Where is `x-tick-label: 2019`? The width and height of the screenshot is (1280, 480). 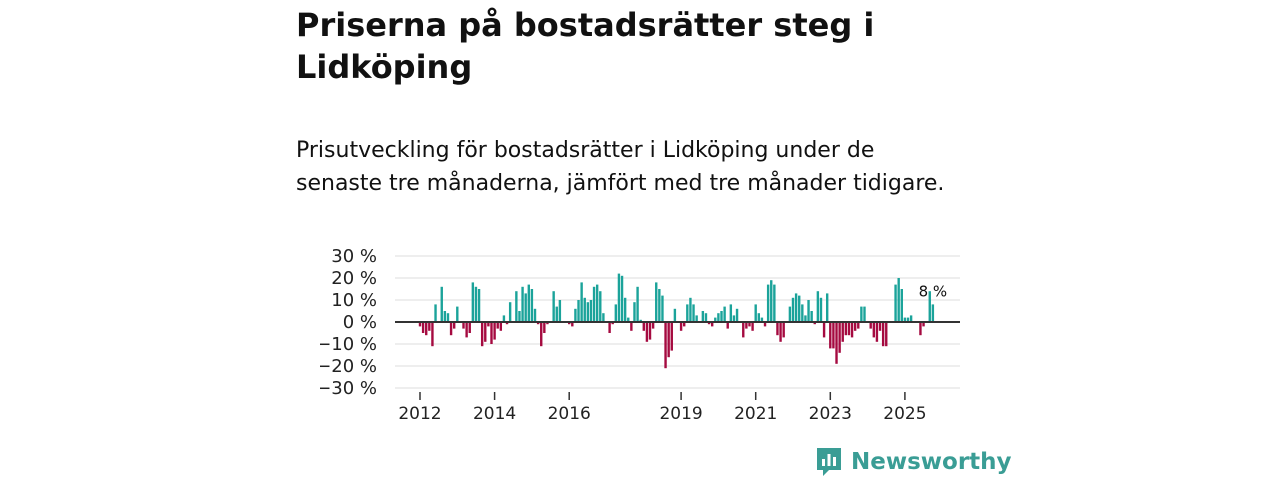 x-tick-label: 2019 is located at coordinates (680, 414).